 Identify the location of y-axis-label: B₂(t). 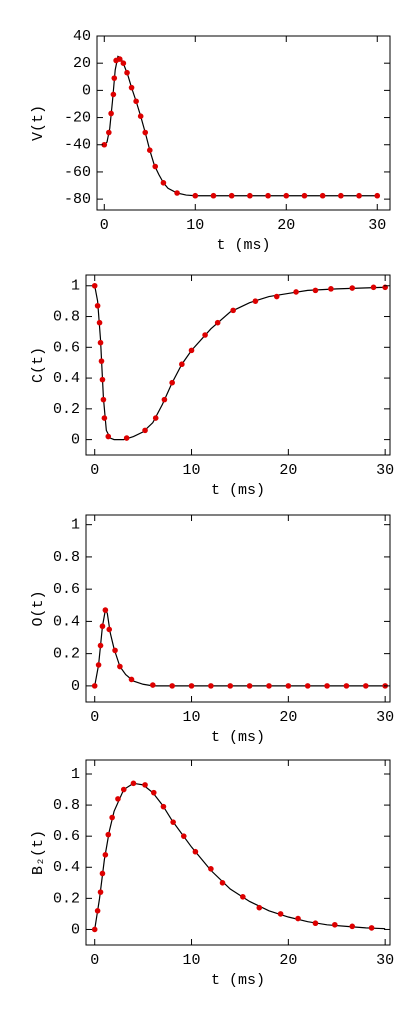
(38, 852).